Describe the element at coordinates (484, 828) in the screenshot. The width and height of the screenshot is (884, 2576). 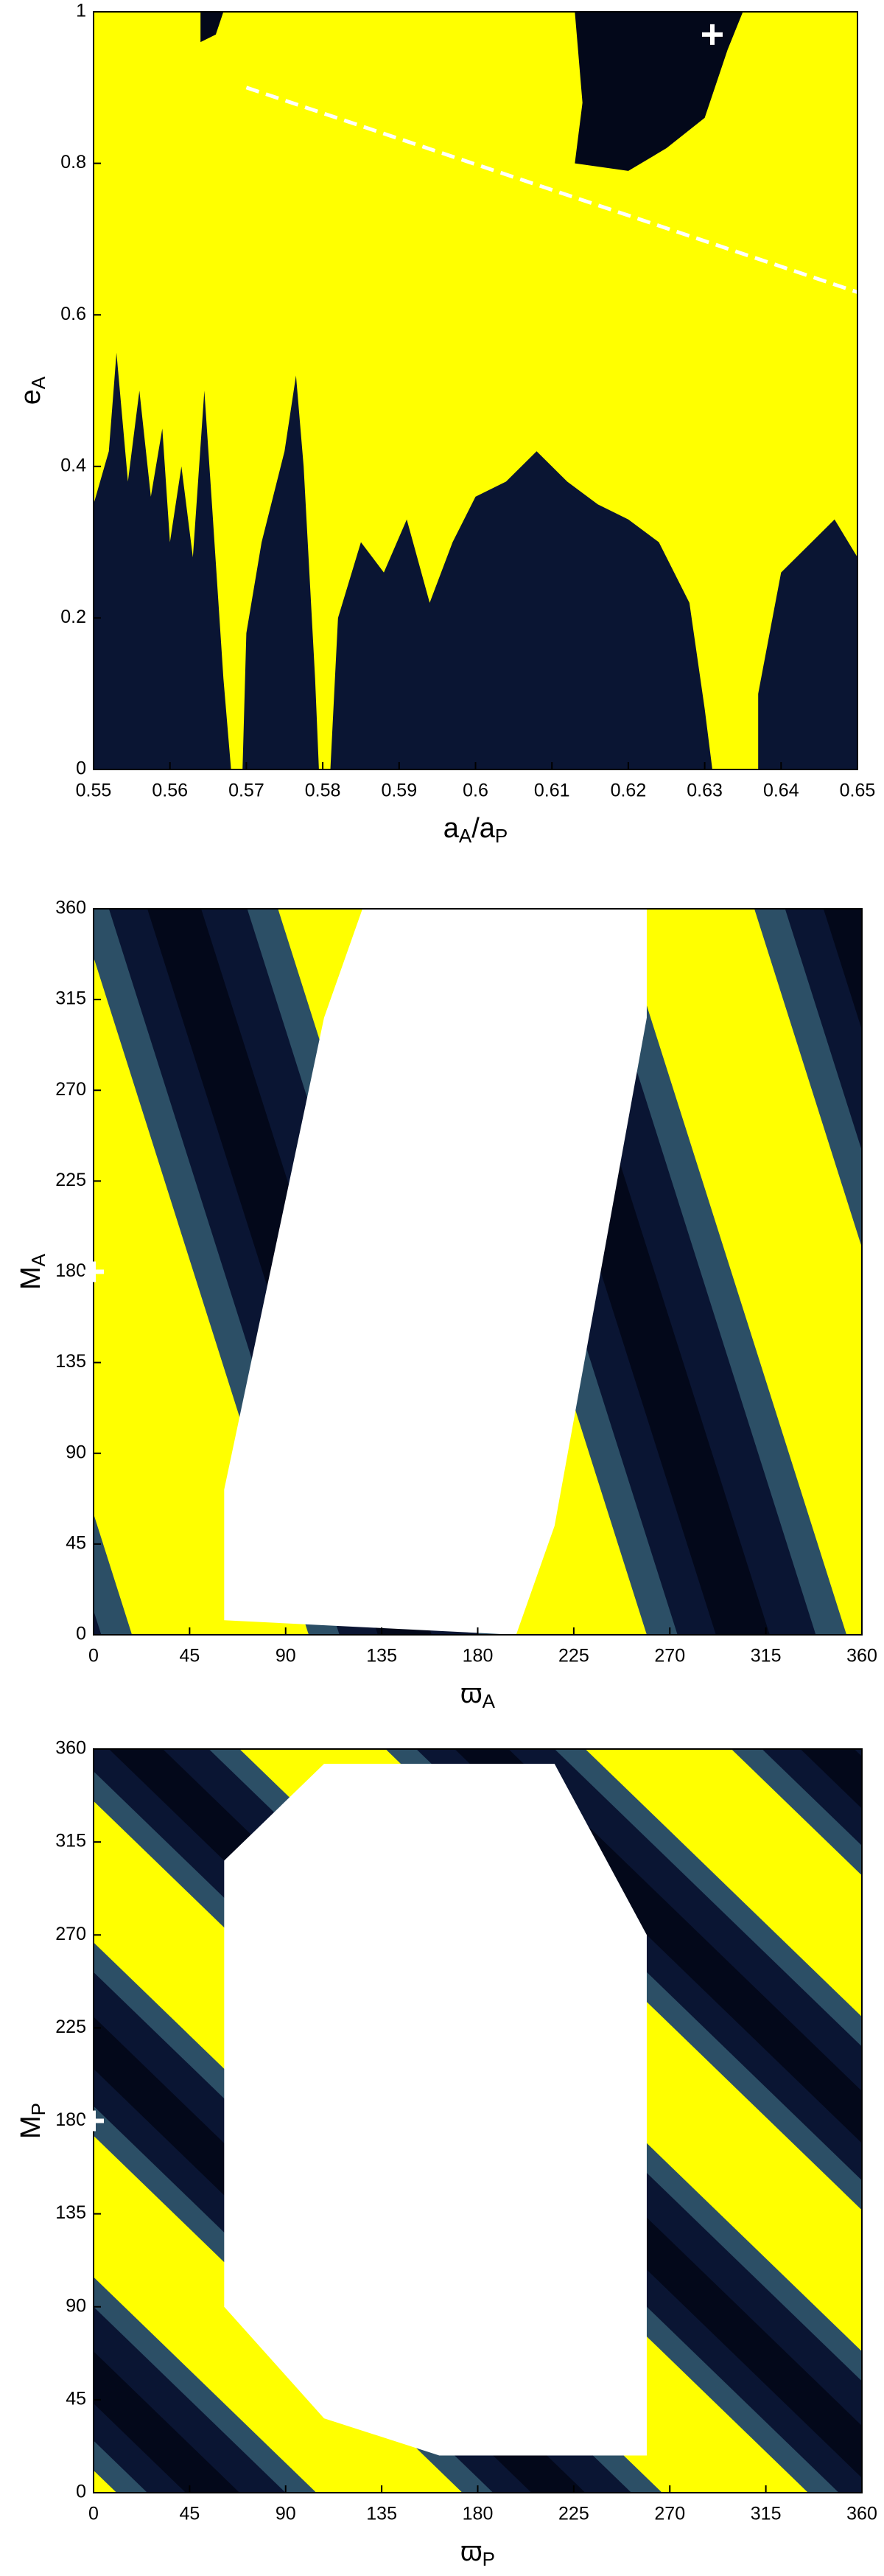
I see `label-text: /a` at that location.